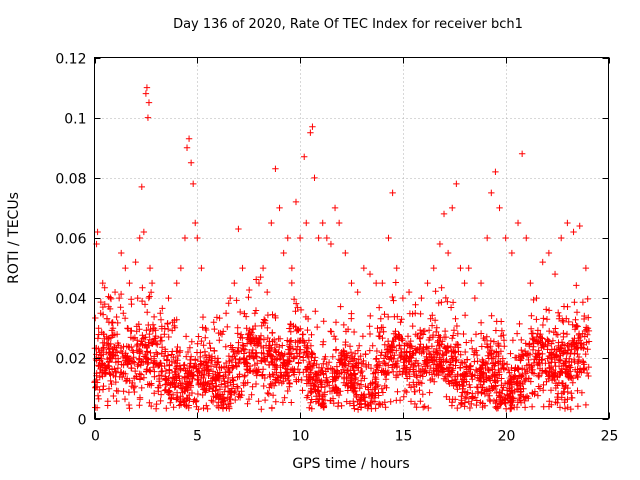 The width and height of the screenshot is (640, 480). I want to click on x-tick-label: 0, so click(95, 437).